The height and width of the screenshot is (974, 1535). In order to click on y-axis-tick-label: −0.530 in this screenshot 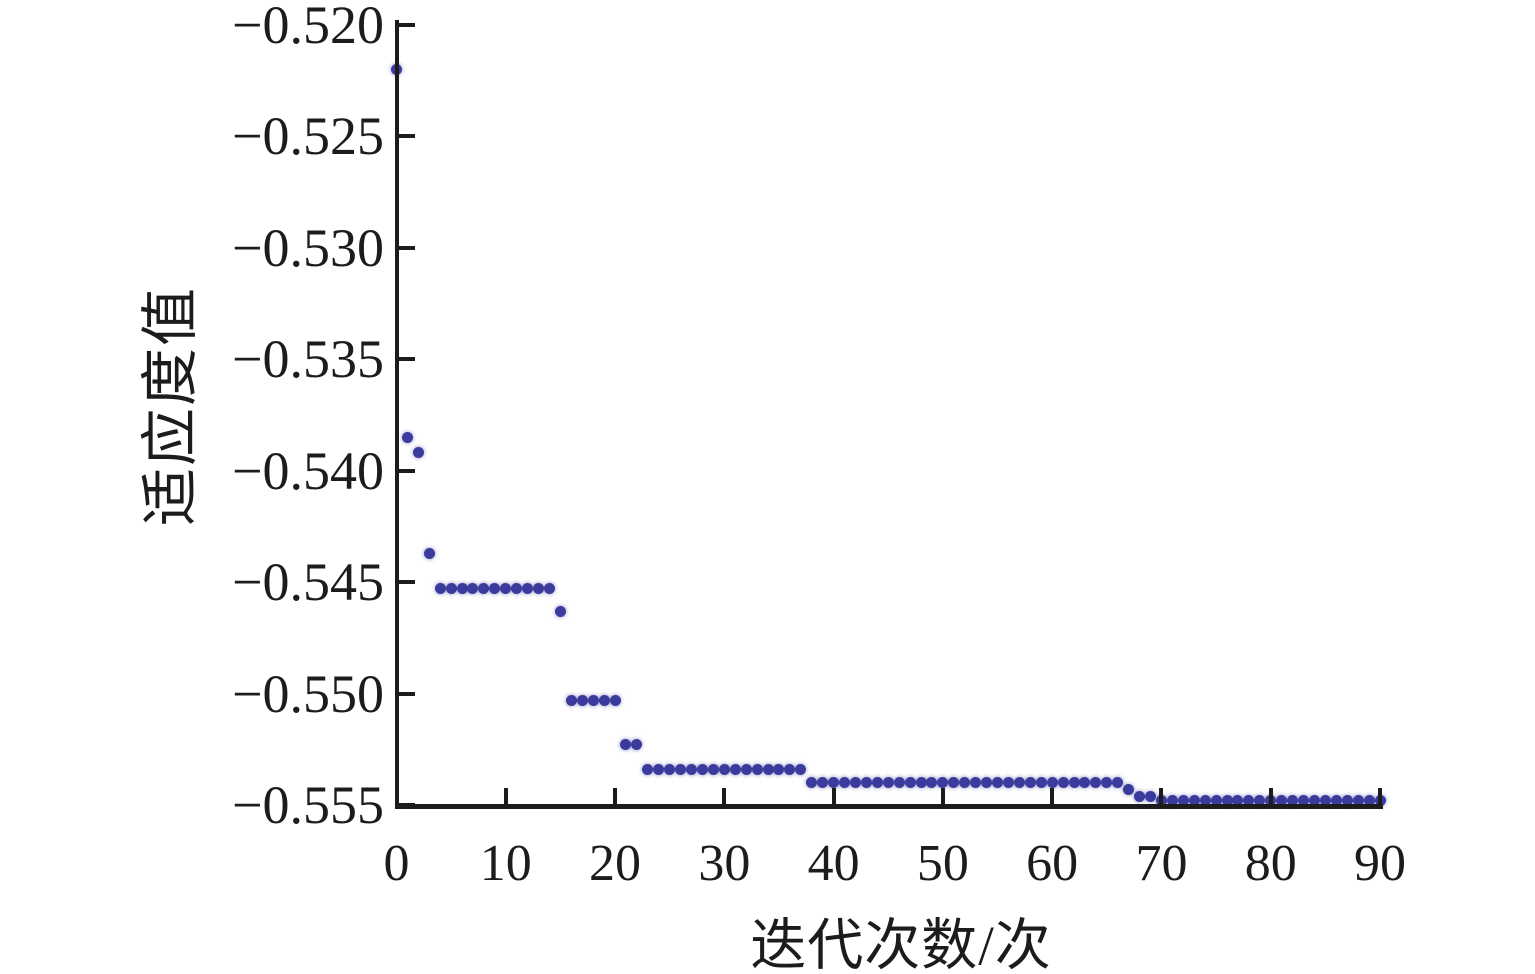, I will do `click(308, 247)`.